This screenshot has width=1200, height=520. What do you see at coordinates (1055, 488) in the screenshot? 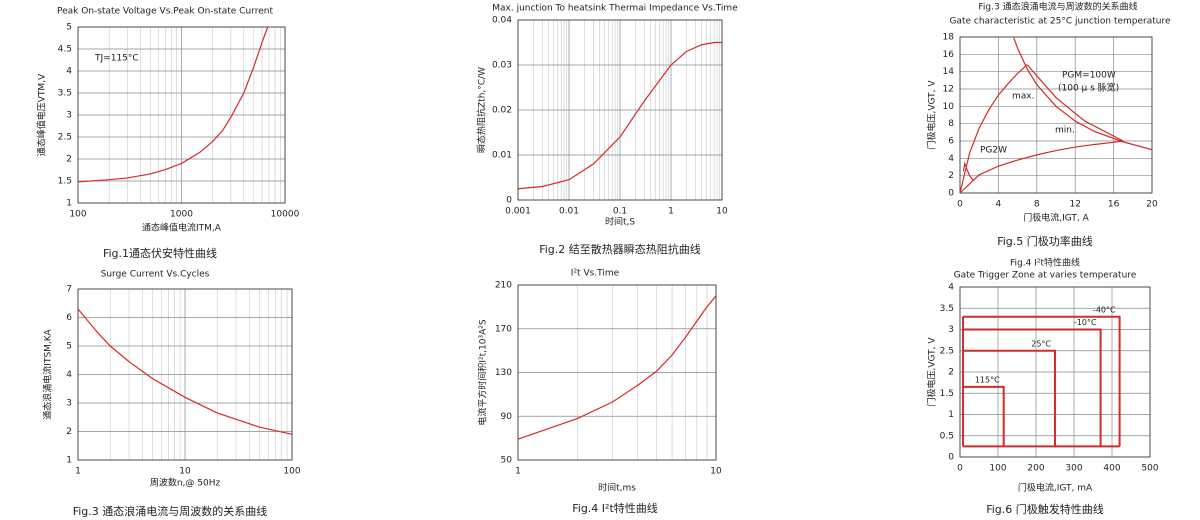
I see `x-axis-label: 门极电流,IGT, mA` at bounding box center [1055, 488].